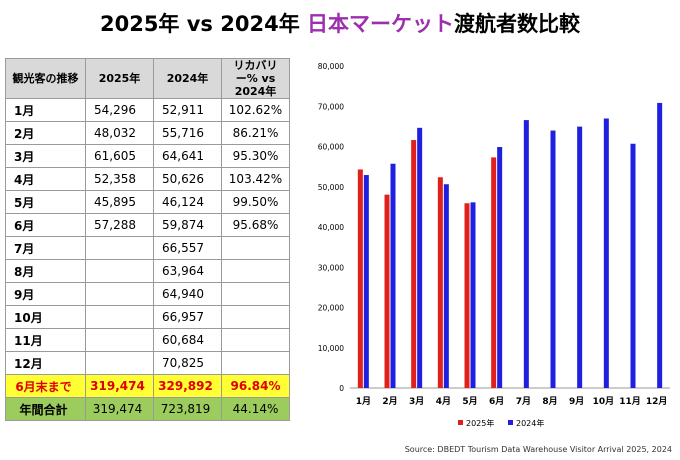 The image size is (680, 460). I want to click on y-tick-label: 60,000, so click(331, 147).